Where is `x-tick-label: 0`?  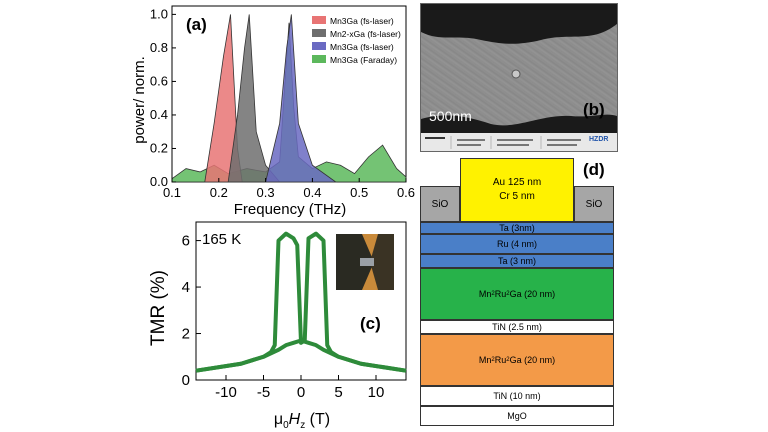 x-tick-label: 0 is located at coordinates (301, 392).